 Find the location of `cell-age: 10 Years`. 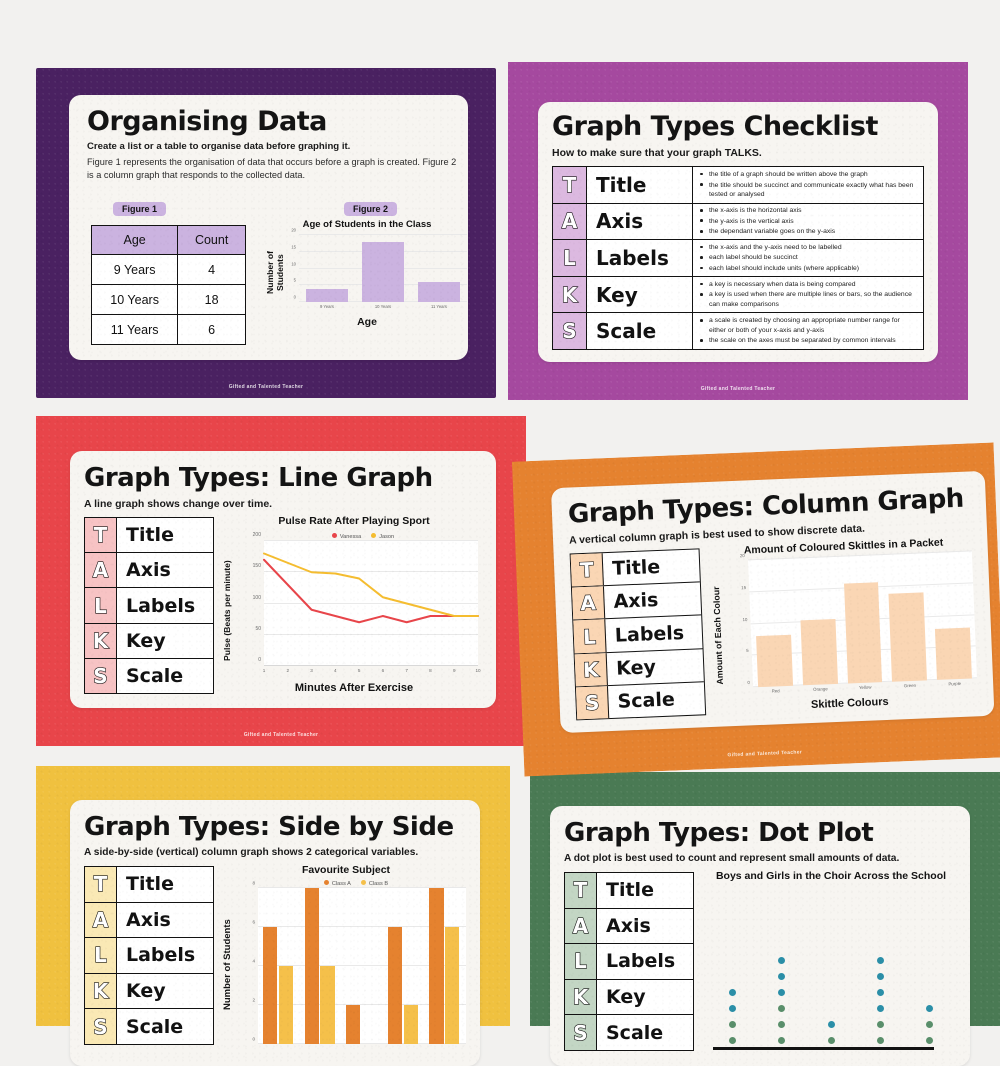

cell-age: 10 Years is located at coordinates (134, 299).